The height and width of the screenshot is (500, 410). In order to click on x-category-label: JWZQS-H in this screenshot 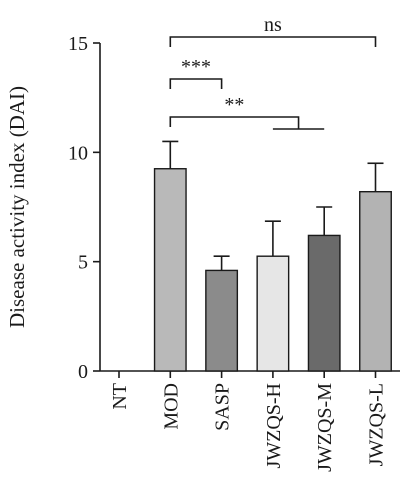, I will do `click(274, 426)`.